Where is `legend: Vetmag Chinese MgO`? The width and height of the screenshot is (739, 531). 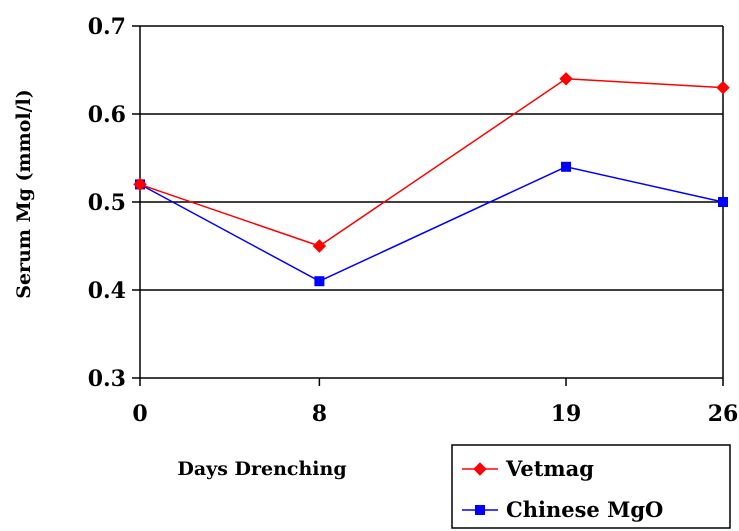 legend: Vetmag Chinese MgO is located at coordinates (591, 486).